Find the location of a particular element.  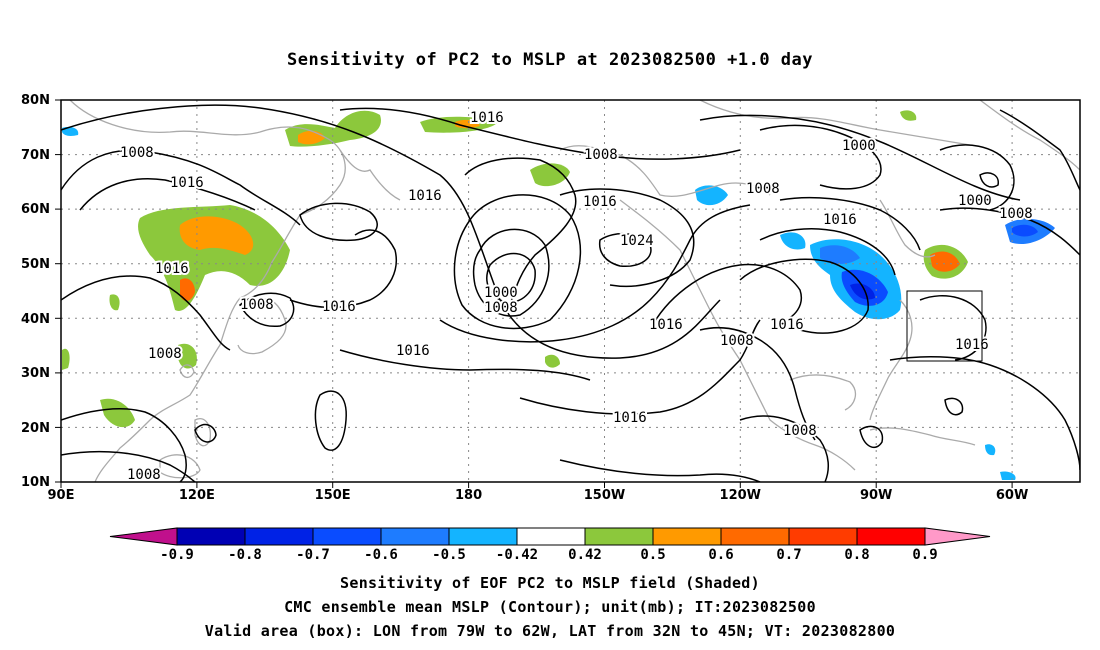

lat-label: 70N is located at coordinates (35, 155).